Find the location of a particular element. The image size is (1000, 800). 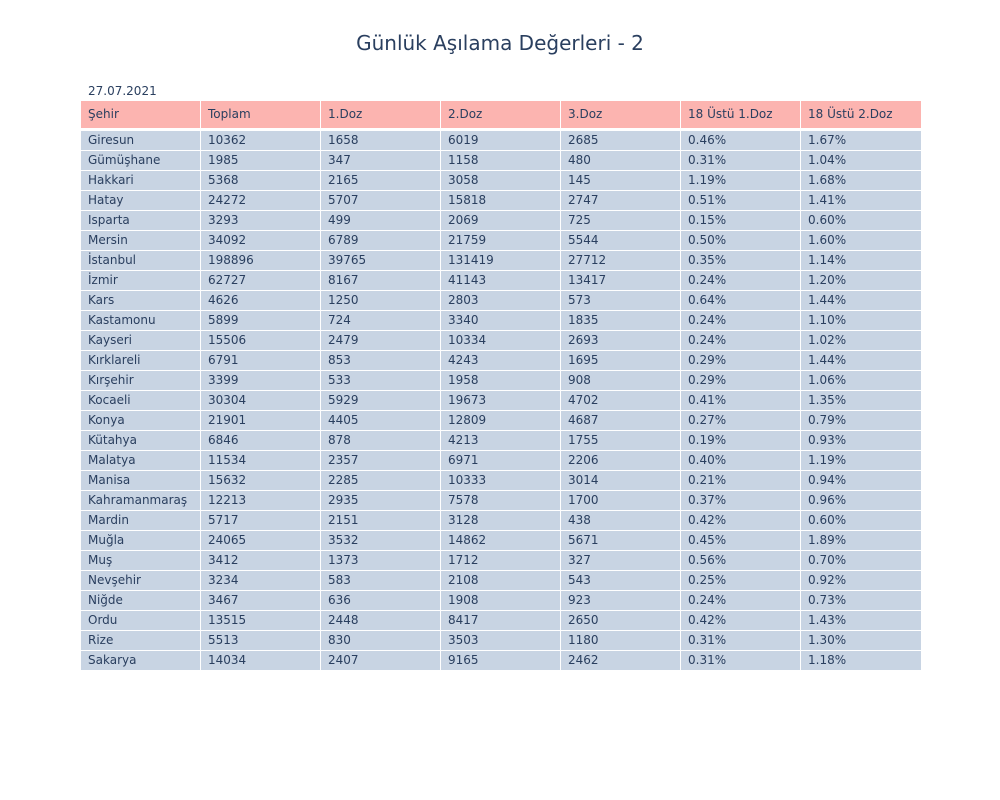

table-cell: 1985 is located at coordinates (260, 160).